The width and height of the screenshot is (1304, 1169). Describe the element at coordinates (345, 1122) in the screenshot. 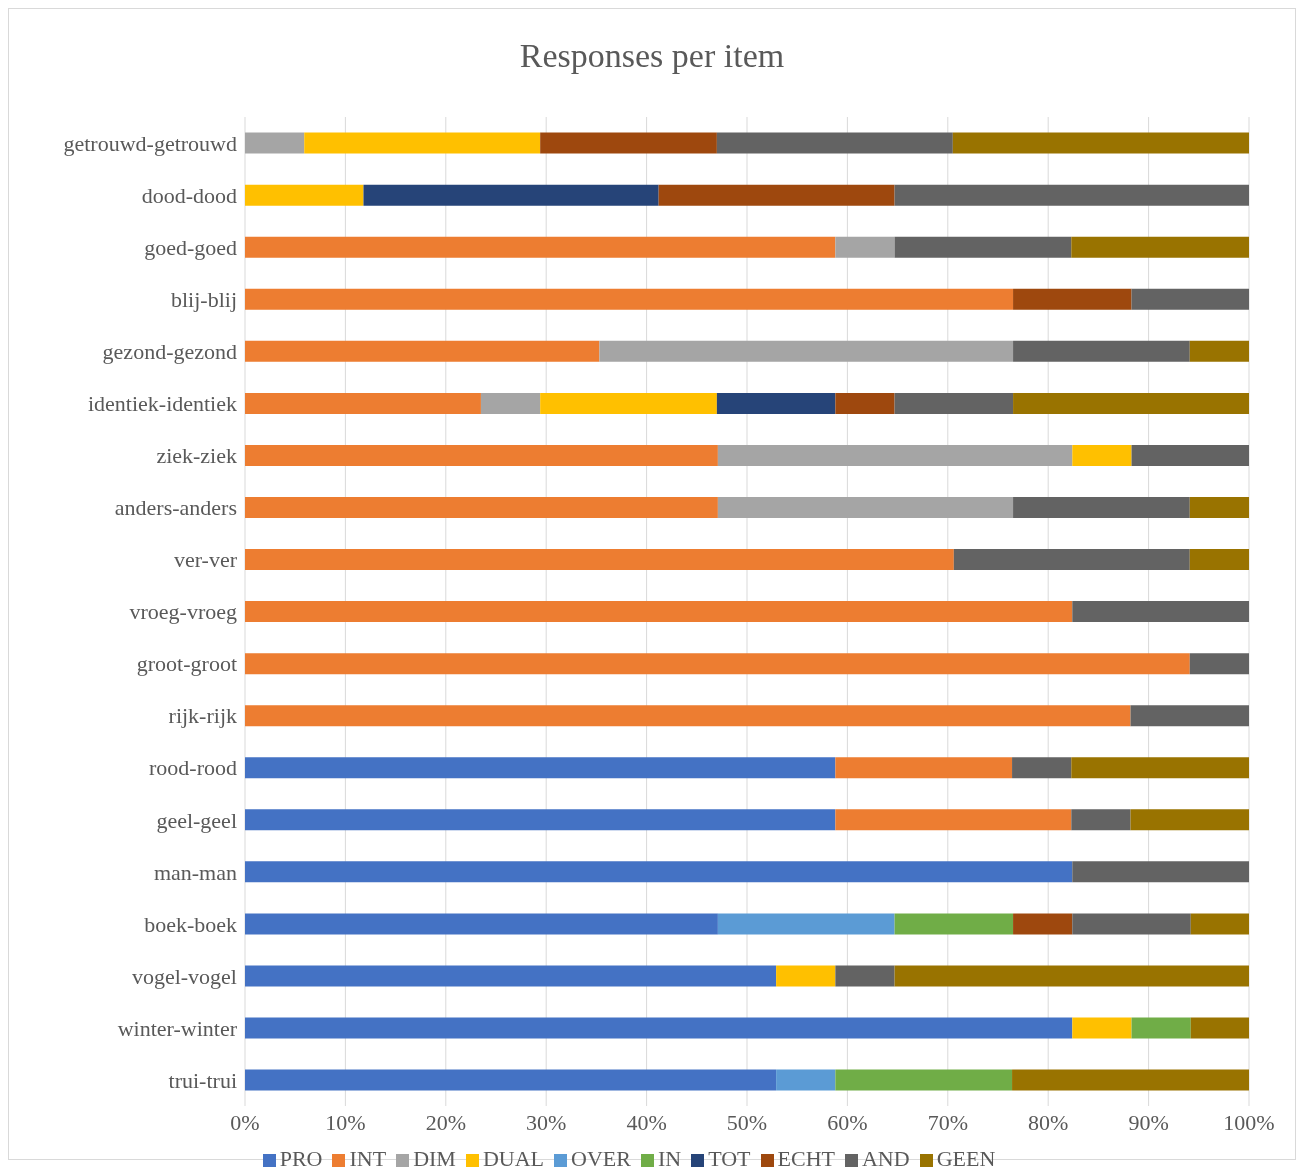

I see `x-tick-label: 10%` at that location.